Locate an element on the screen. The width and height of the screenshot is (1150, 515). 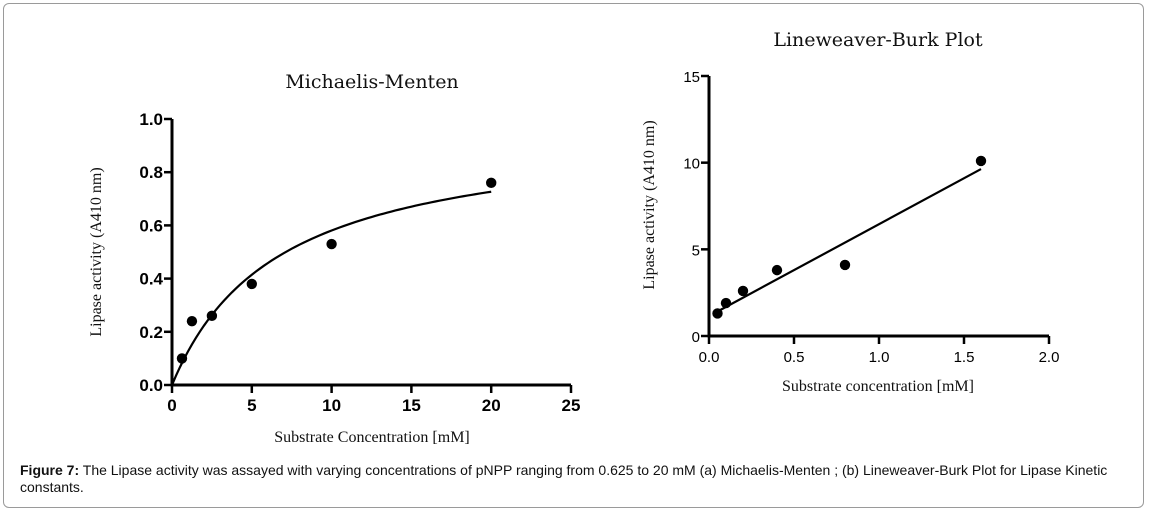
x-tick-label: 25 is located at coordinates (571, 405).